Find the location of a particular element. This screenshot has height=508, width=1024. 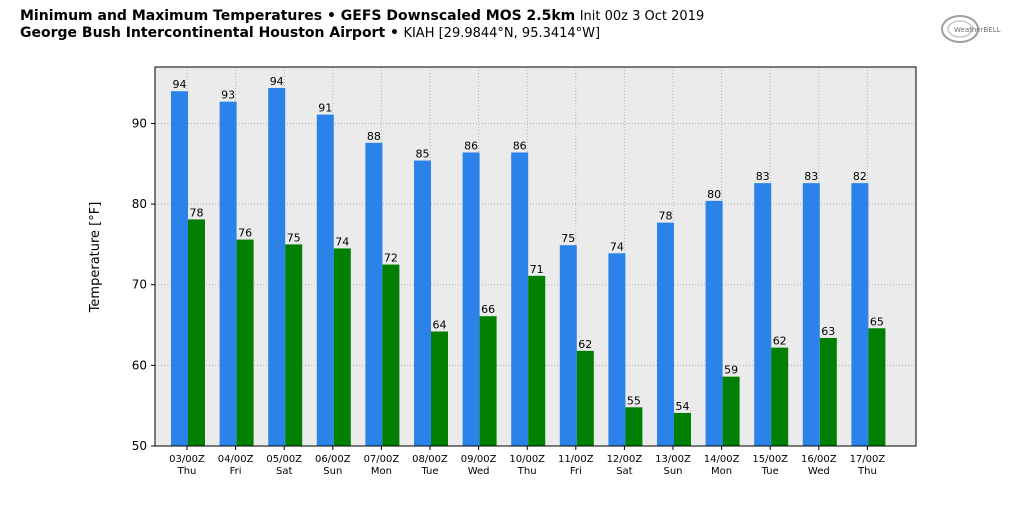

x-tick-time: 16/00Z is located at coordinates (819, 459).